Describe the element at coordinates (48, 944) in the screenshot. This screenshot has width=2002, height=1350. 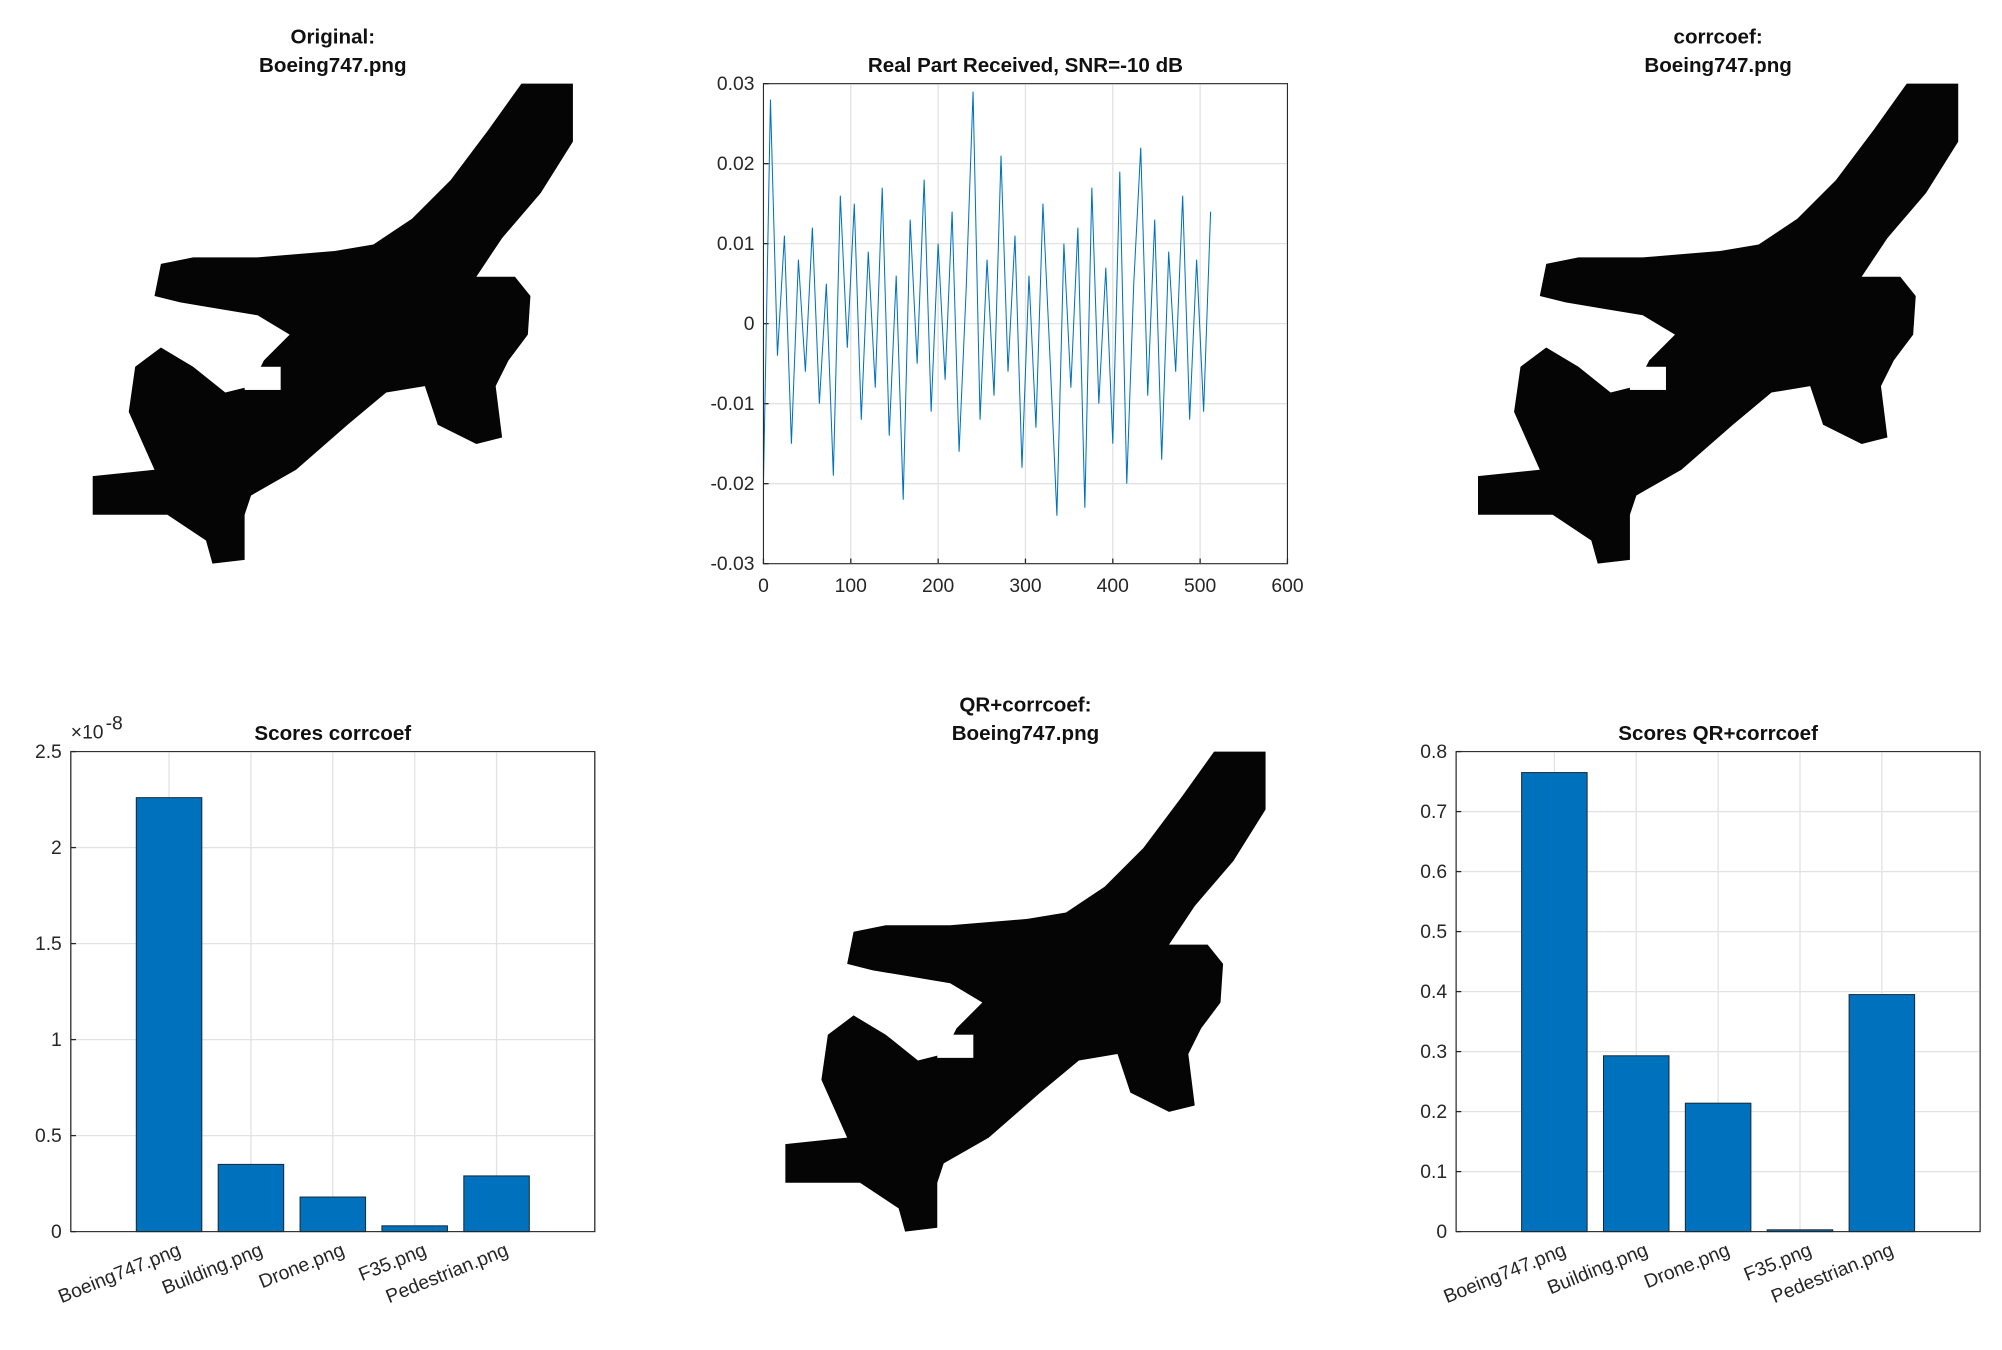
I see `y-tick-label: 1.5` at that location.